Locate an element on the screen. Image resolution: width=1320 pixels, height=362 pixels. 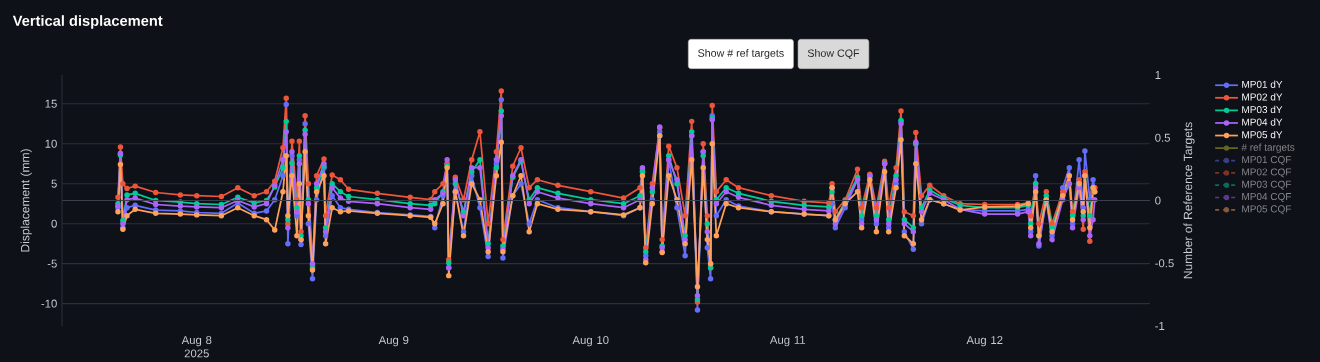
legend-label: MP05 CQF is located at coordinates (1267, 210).